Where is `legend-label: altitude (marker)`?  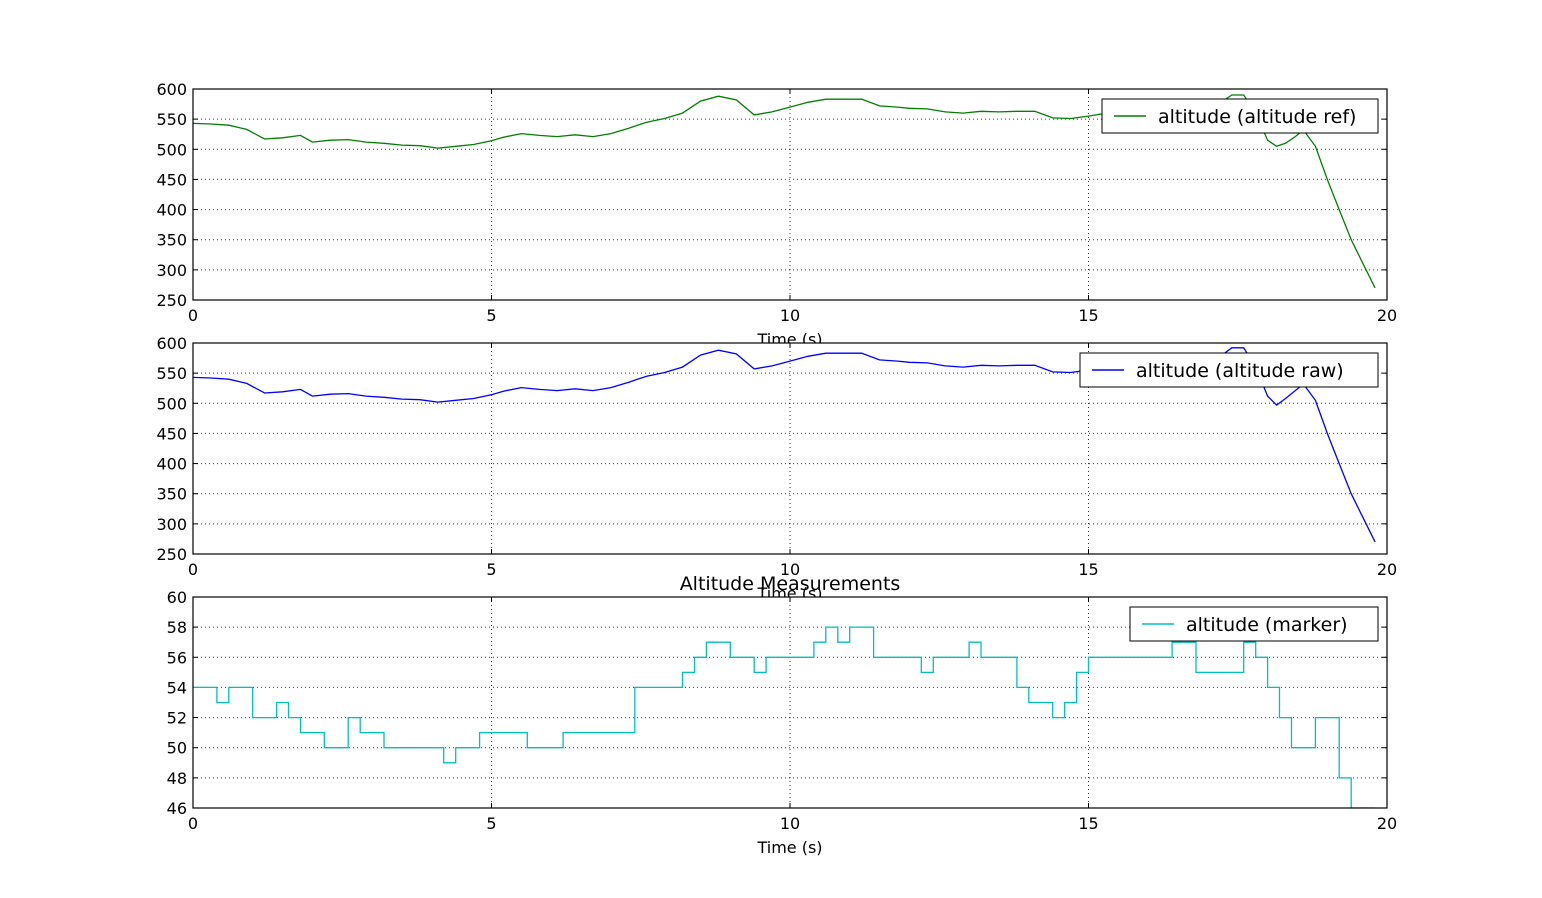
legend-label: altitude (marker) is located at coordinates (1267, 625).